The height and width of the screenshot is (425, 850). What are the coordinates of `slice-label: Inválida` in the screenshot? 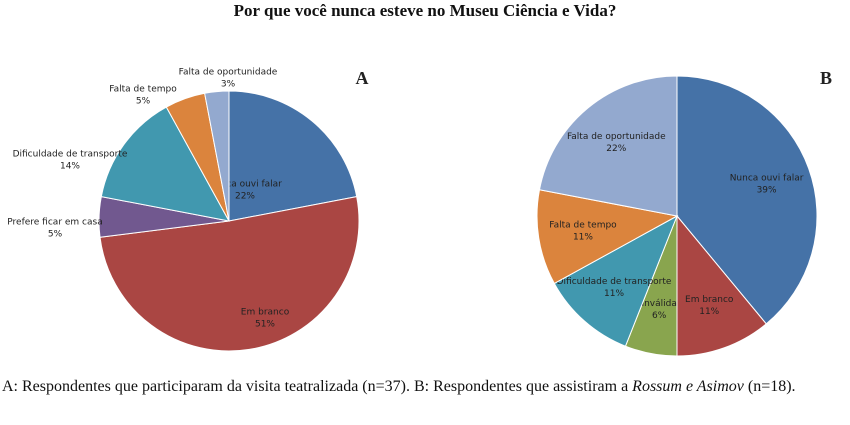 It's located at (658, 304).